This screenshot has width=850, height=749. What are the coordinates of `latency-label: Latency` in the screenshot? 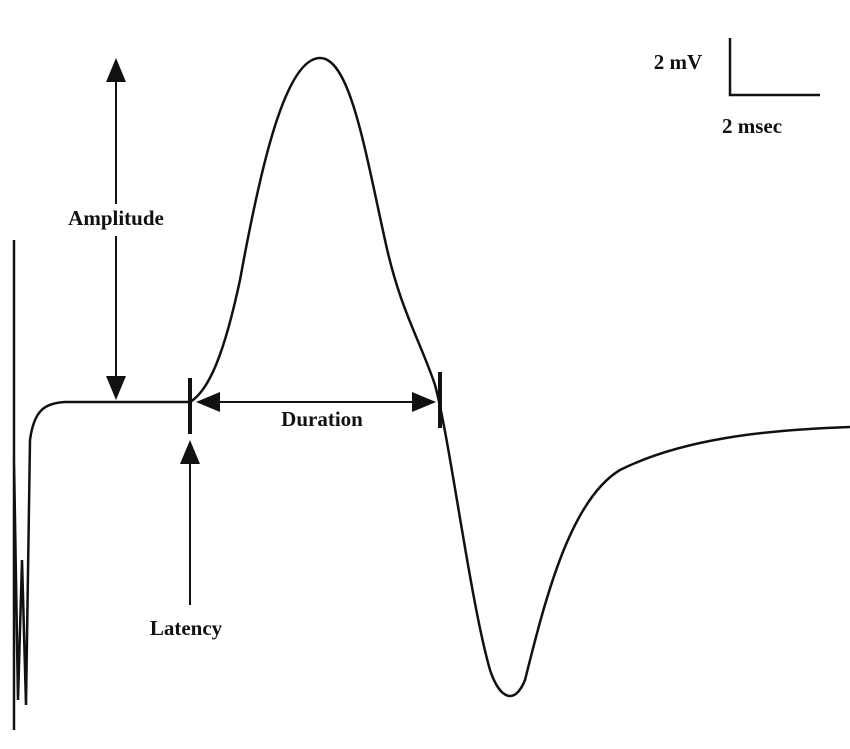 It's located at (186, 628).